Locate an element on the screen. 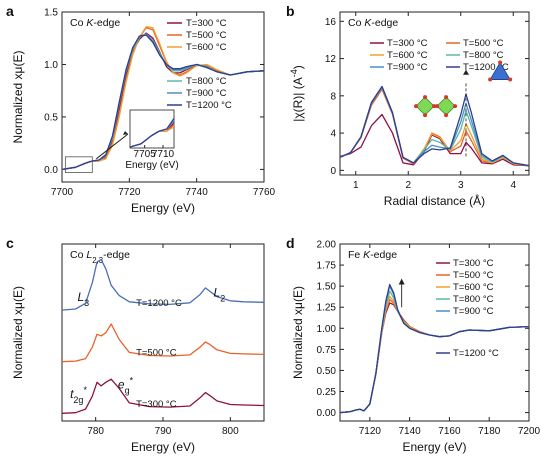  plot-frame-a is located at coordinates (163, 97).